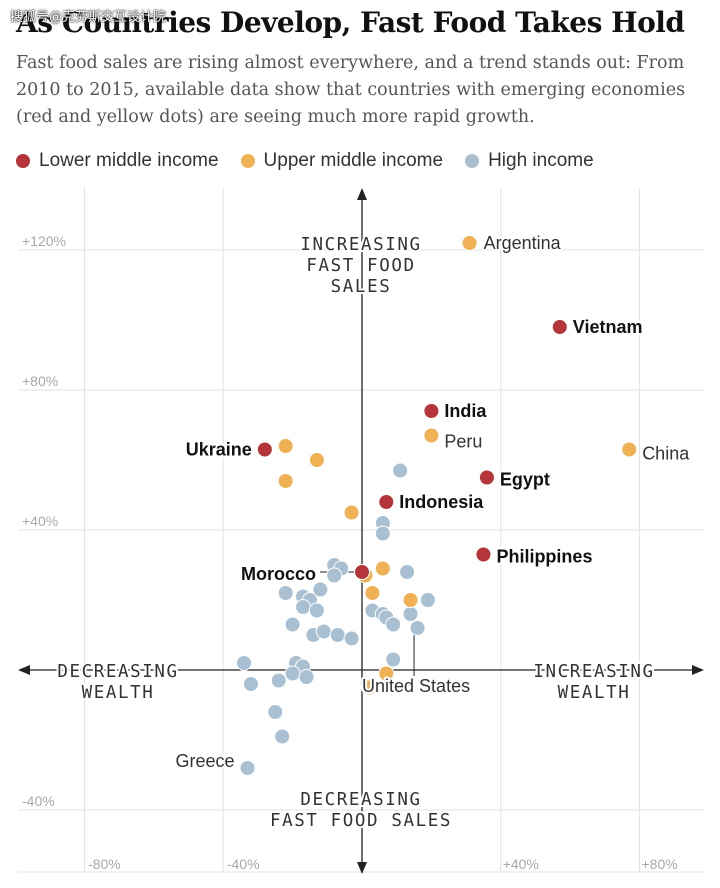 The width and height of the screenshot is (720, 888). What do you see at coordinates (24, 670) in the screenshot?
I see `arrow-left-icon` at bounding box center [24, 670].